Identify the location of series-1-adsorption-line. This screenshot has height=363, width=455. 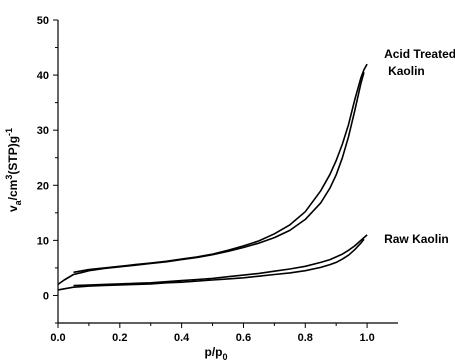
(211, 264).